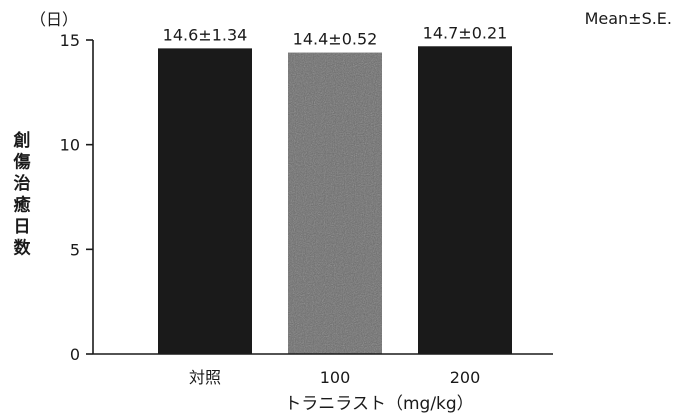 The height and width of the screenshot is (417, 681). What do you see at coordinates (205, 377) in the screenshot?
I see `x-tick-label-1: 対照` at bounding box center [205, 377].